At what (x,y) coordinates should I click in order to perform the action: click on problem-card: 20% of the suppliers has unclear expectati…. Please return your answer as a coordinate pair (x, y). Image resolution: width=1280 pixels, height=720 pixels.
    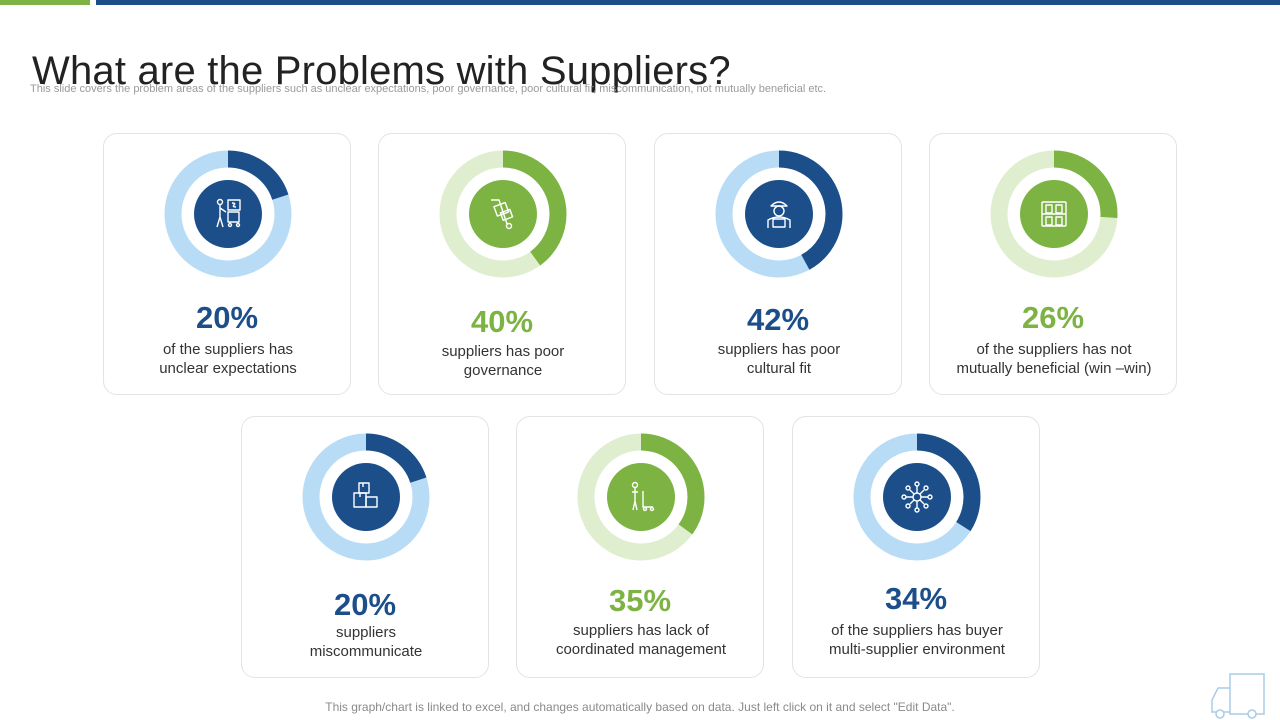
    Looking at the image, I should click on (227, 264).